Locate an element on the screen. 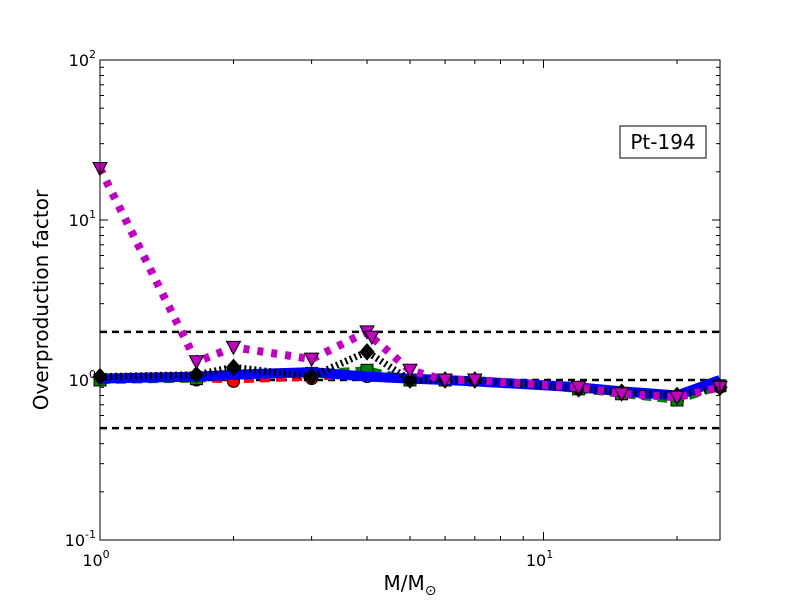 This screenshot has height=600, width=800. y-tick-label: 10¹ is located at coordinates (82, 219).